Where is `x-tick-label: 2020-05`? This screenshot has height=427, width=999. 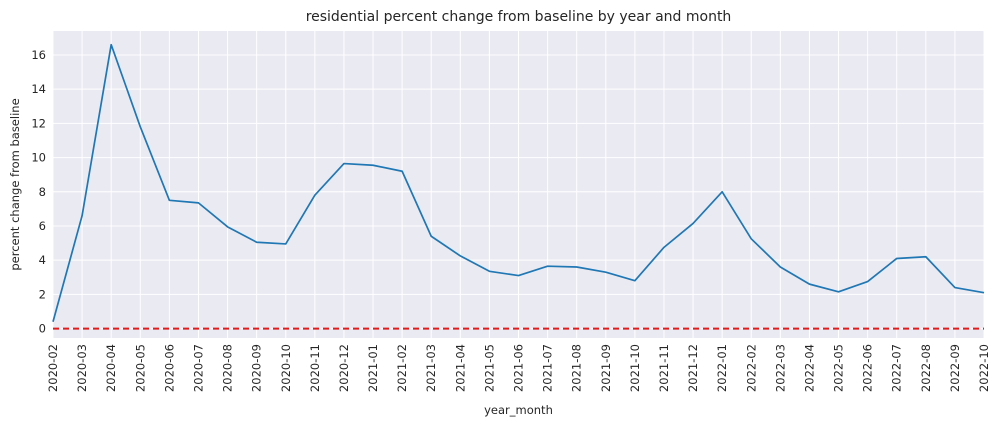
x-tick-label: 2020-05 is located at coordinates (140, 368).